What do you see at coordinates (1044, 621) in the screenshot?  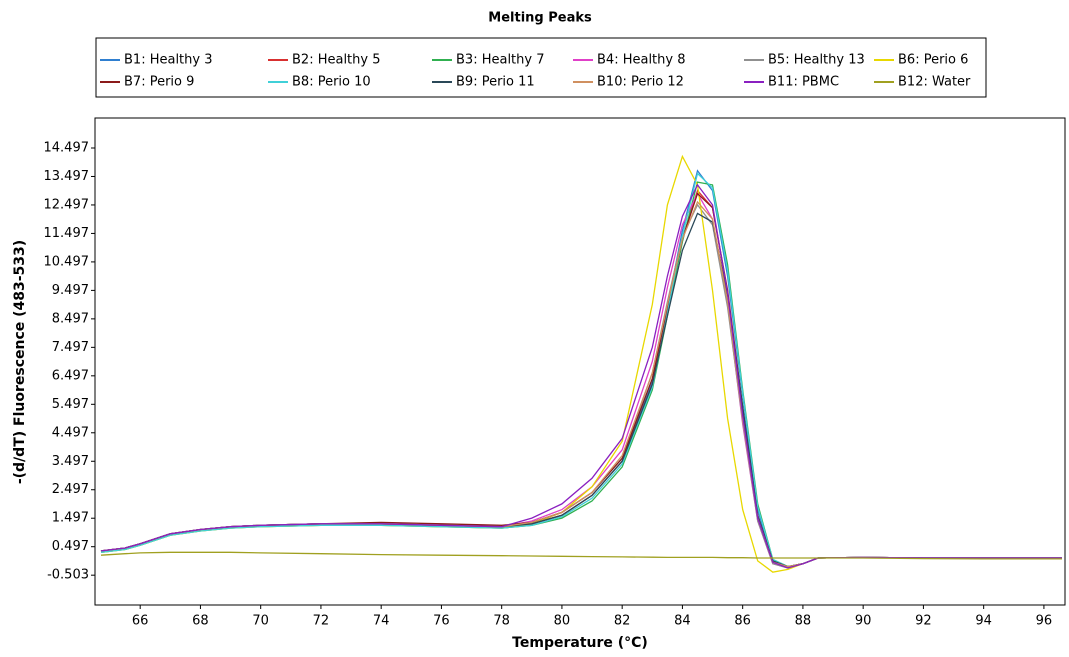 I see `x-tick-label: 96` at bounding box center [1044, 621].